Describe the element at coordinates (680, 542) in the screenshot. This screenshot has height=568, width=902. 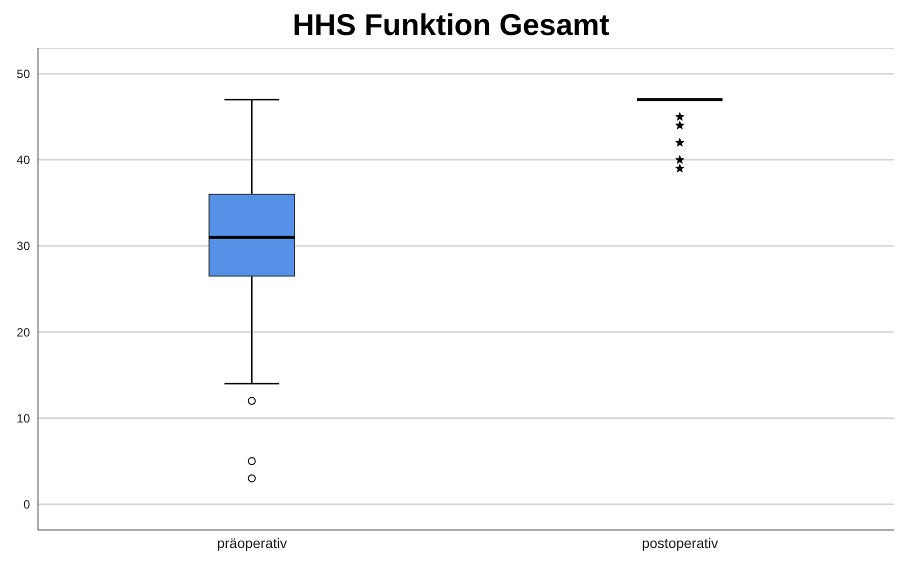
I see `x-tick-label: postoperativ` at that location.